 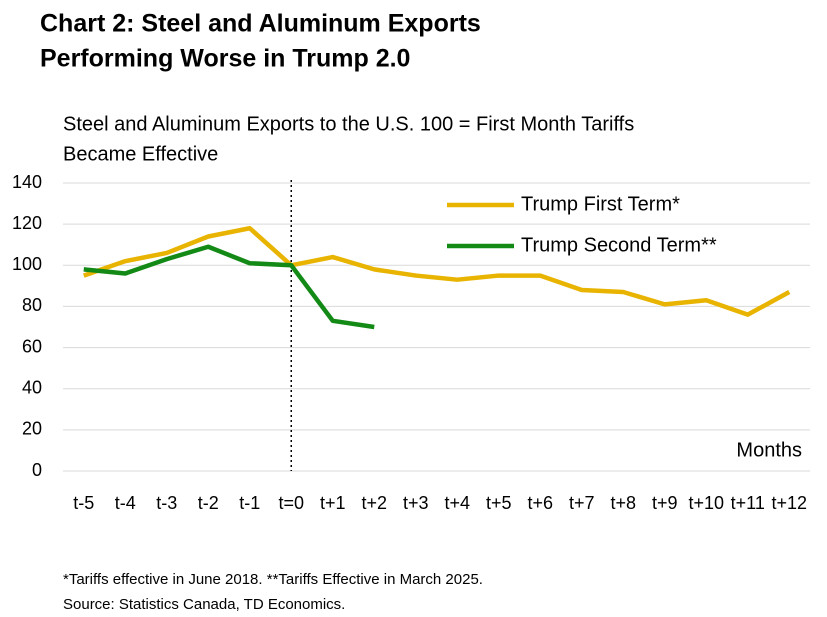 I want to click on x-tick-label: t+5, so click(x=499, y=503).